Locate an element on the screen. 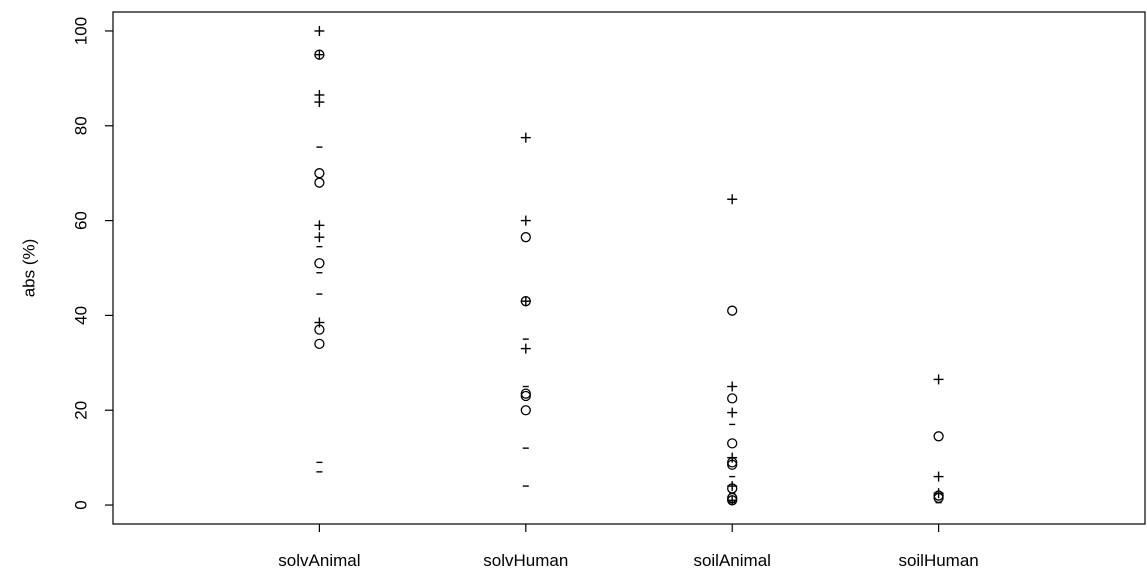 The height and width of the screenshot is (573, 1147). y-tick-label: 100 is located at coordinates (80, 31).